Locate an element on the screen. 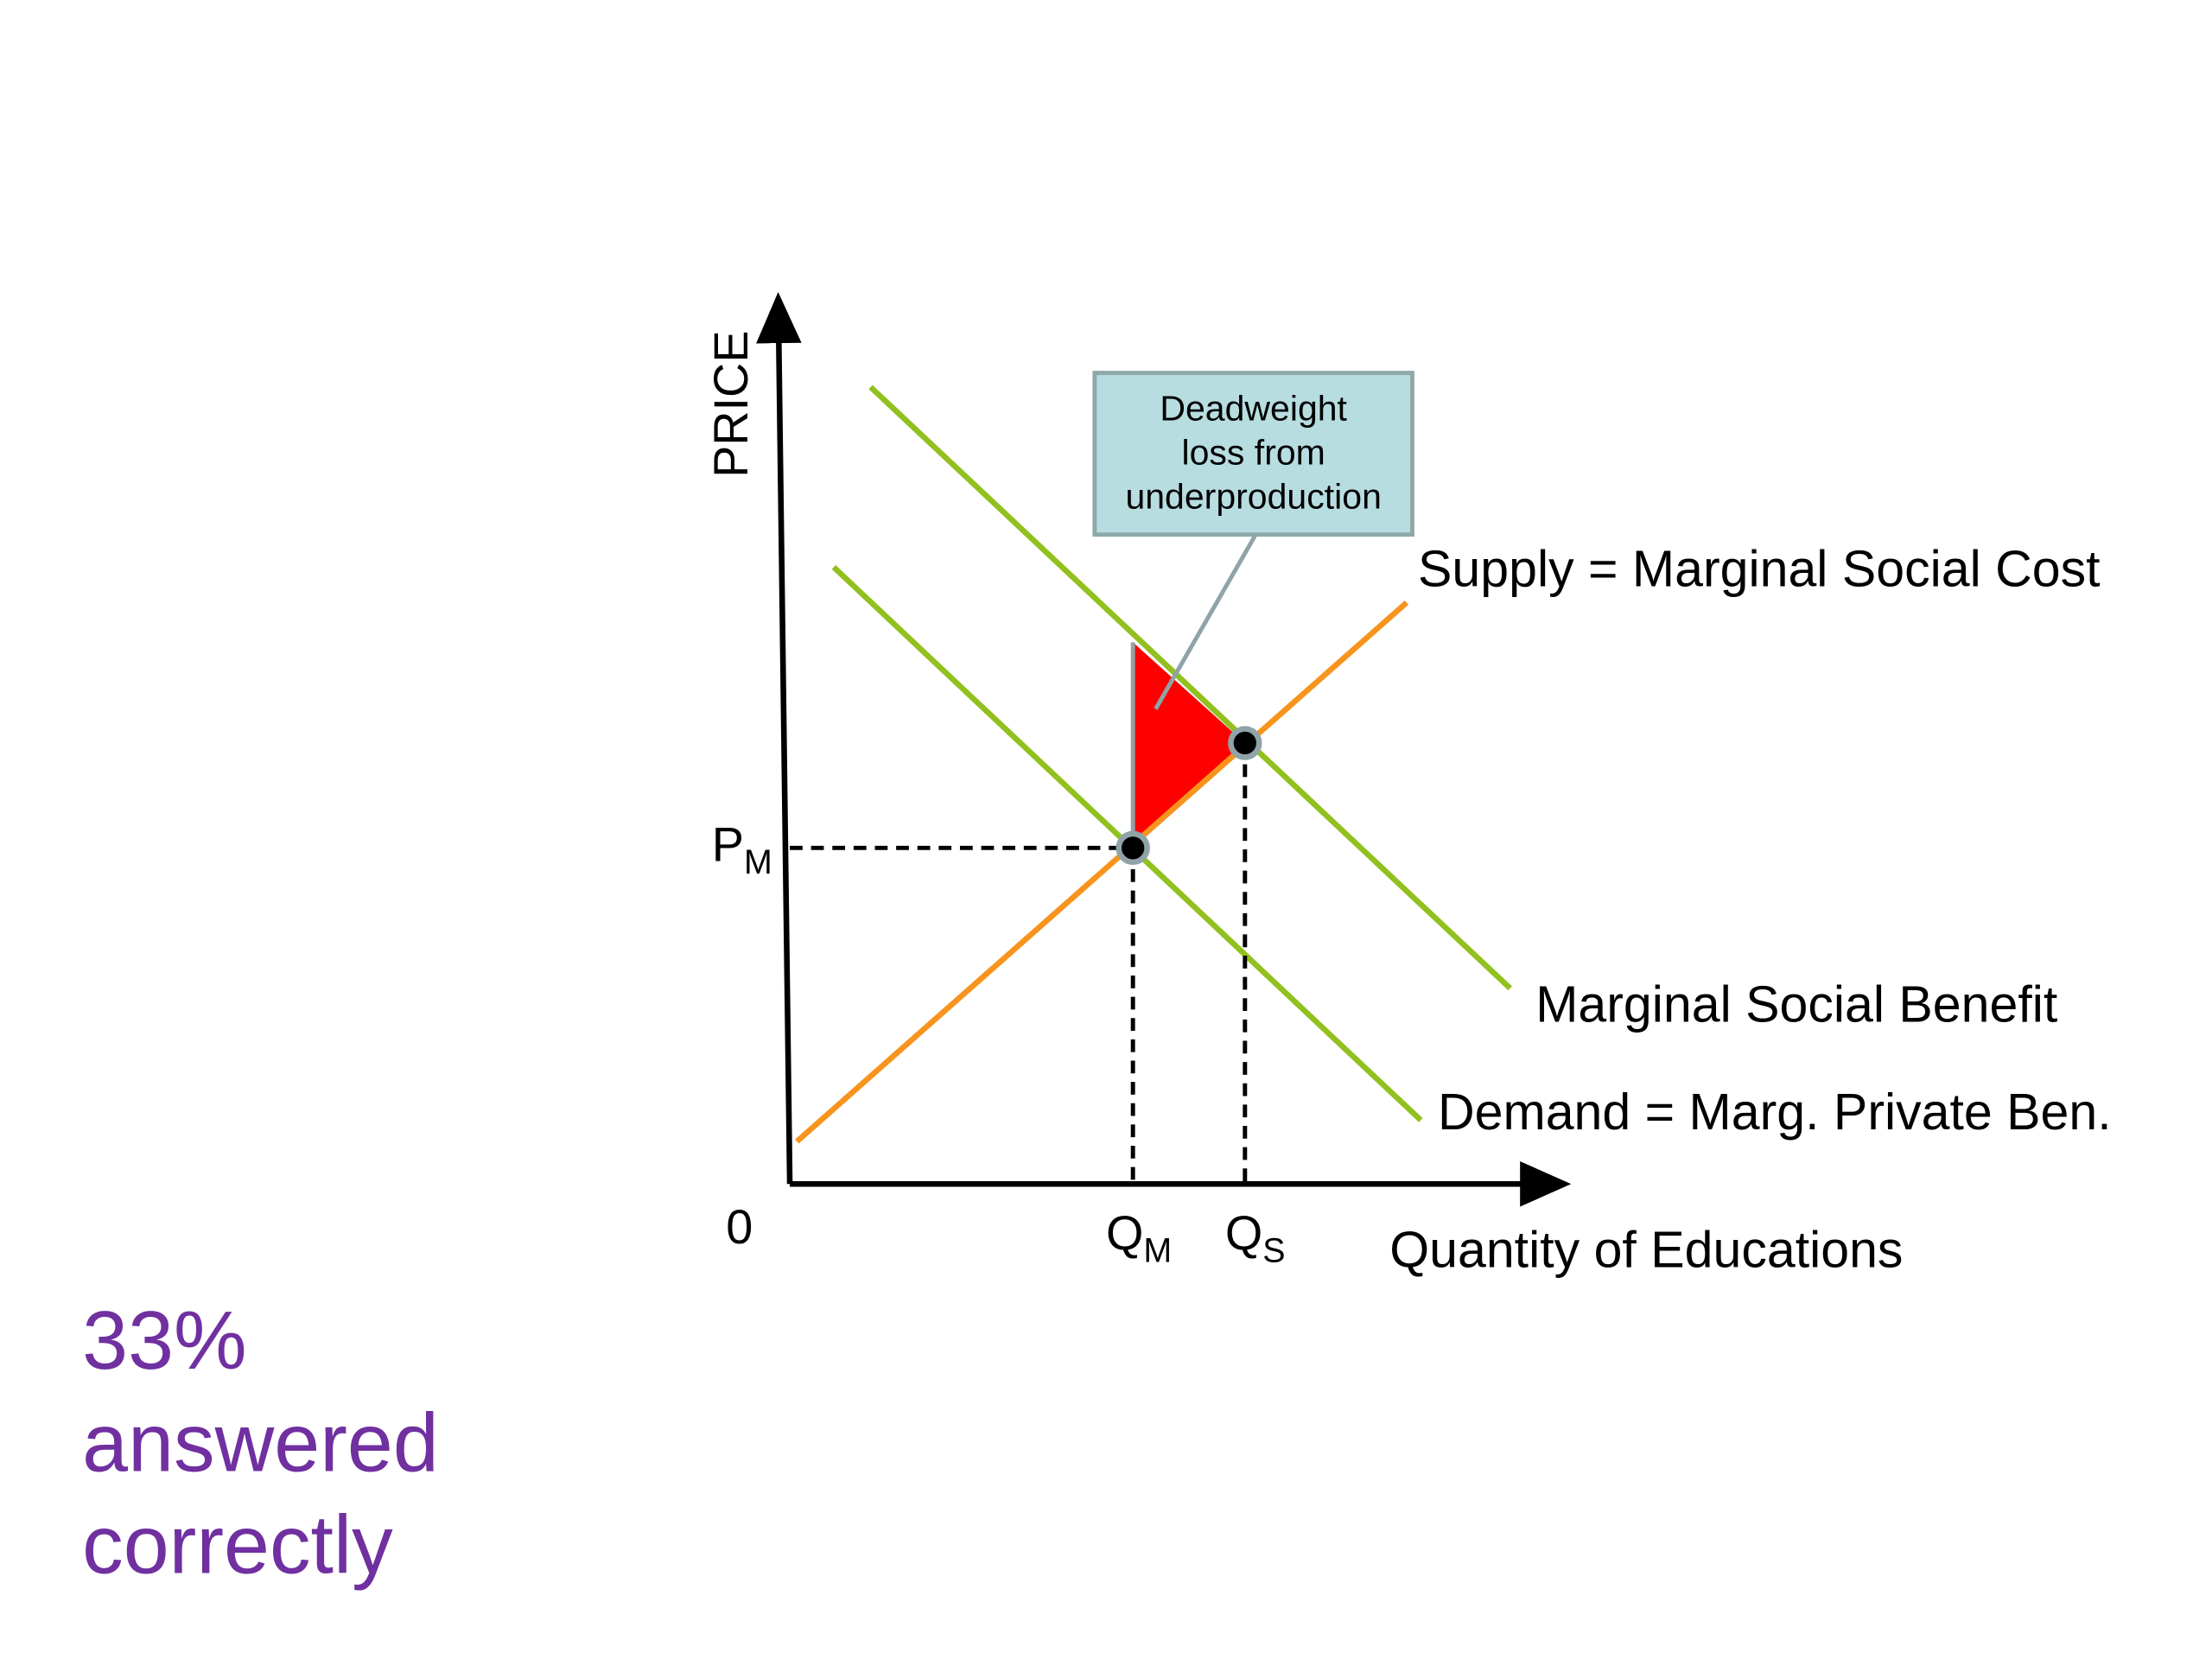  demand-label: Demand = Marg. Private Ben. is located at coordinates (1775, 1112).